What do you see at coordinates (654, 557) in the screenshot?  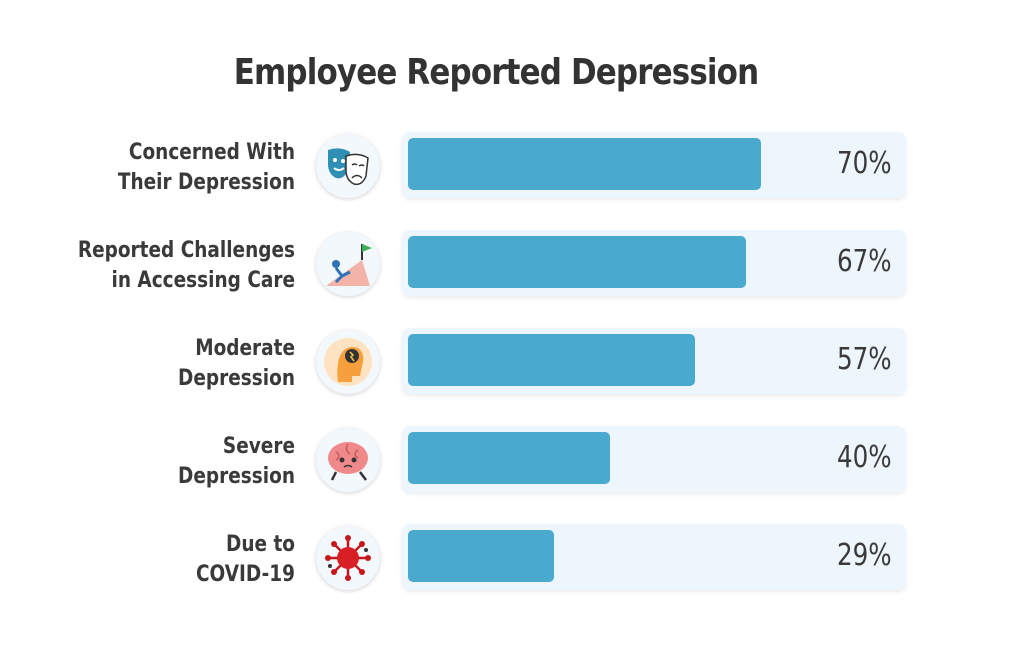 I see `bar-track: 29%` at bounding box center [654, 557].